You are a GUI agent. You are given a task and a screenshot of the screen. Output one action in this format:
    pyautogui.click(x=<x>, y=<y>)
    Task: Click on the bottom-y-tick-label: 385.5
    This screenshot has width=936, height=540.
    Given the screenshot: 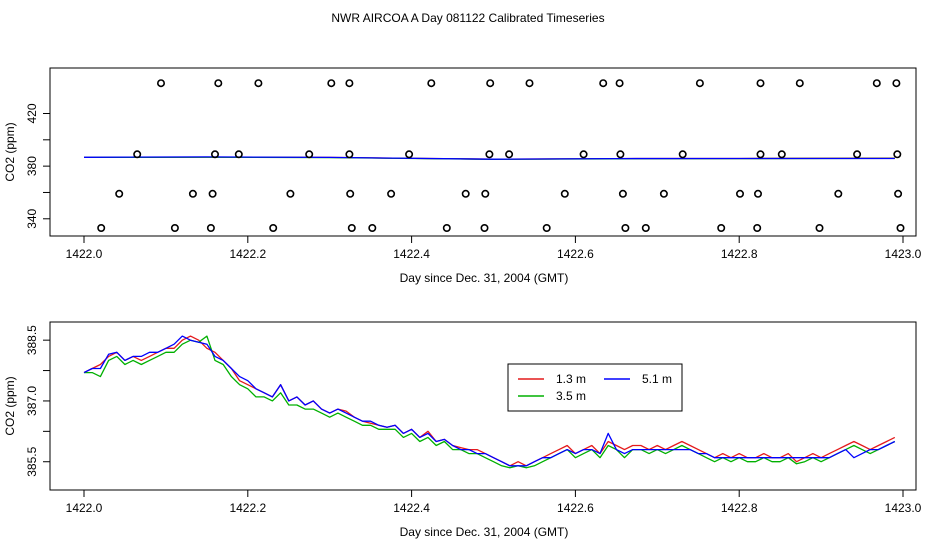 What is the action you would take?
    pyautogui.click(x=32, y=461)
    